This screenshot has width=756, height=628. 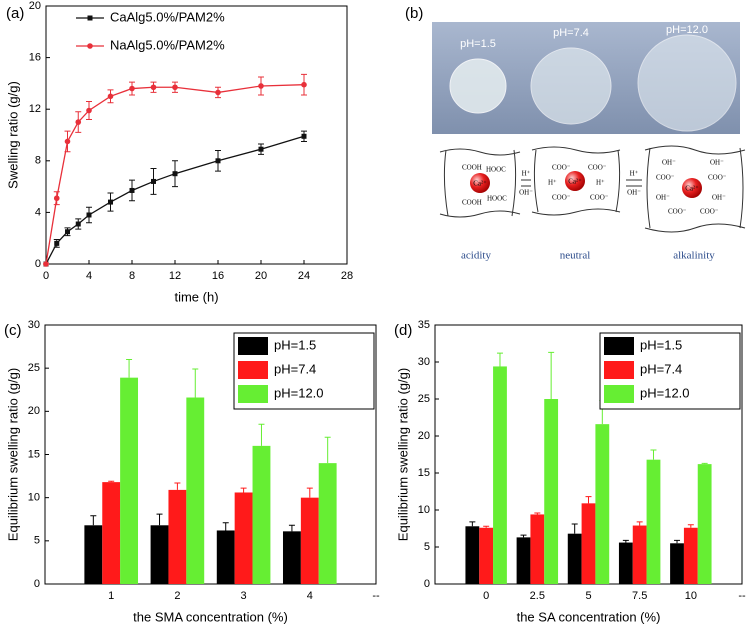 I want to click on gel, so click(x=571, y=86).